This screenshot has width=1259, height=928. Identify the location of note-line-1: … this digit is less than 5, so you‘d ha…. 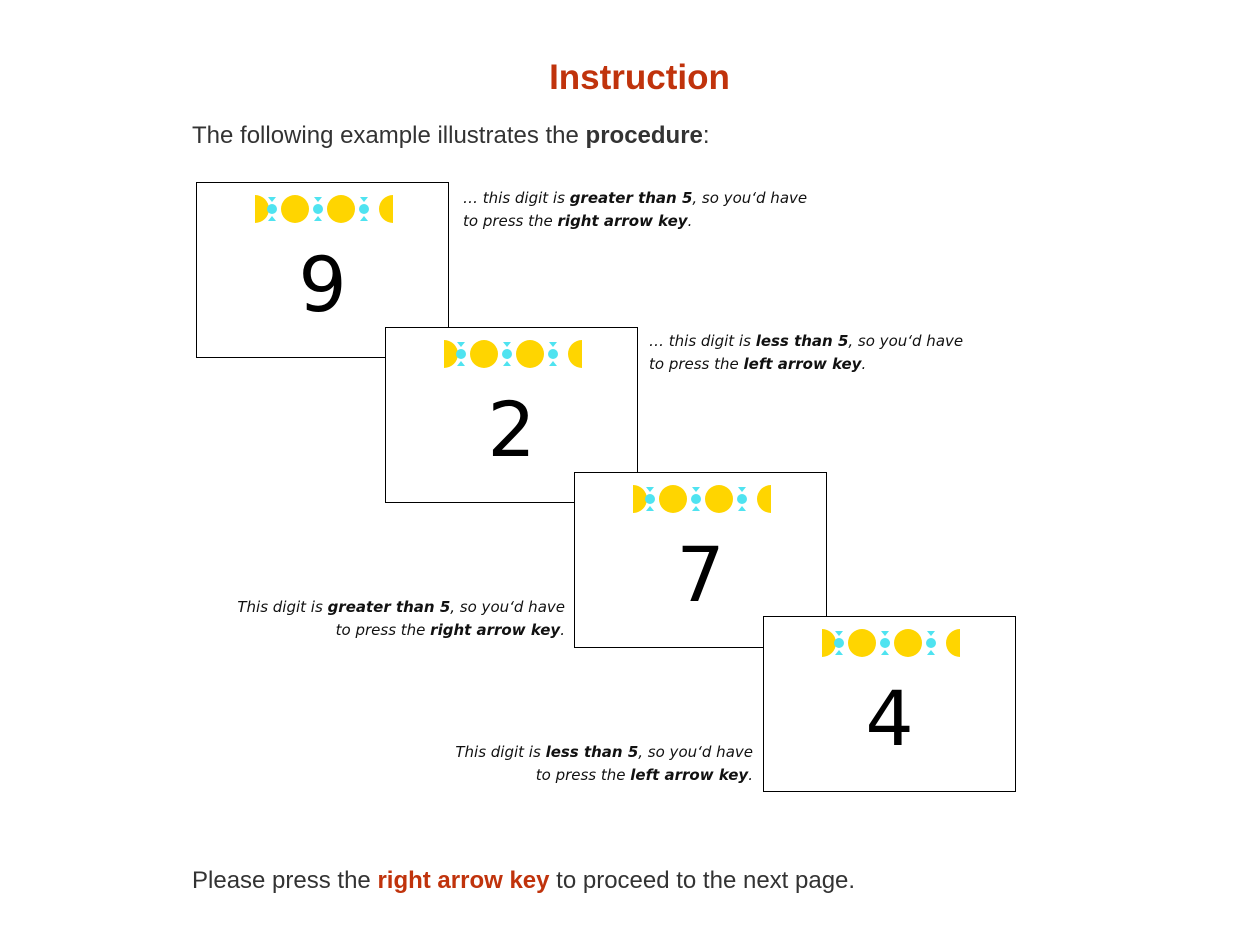
(806, 341).